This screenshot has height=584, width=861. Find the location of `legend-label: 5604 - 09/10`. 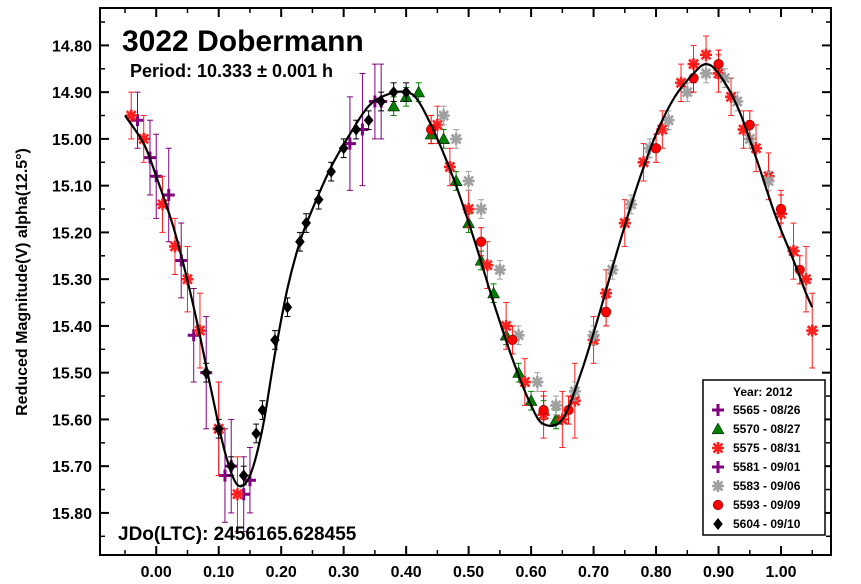

legend-label: 5604 - 09/10 is located at coordinates (767, 524).